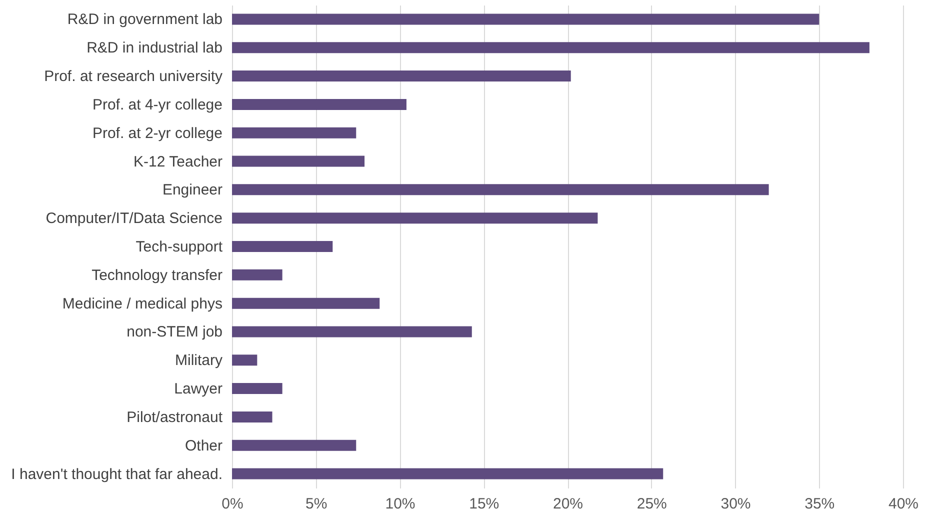 Image resolution: width=934 pixels, height=516 pixels. What do you see at coordinates (144, 19) in the screenshot?
I see `y-tick-label: R&D in government lab` at bounding box center [144, 19].